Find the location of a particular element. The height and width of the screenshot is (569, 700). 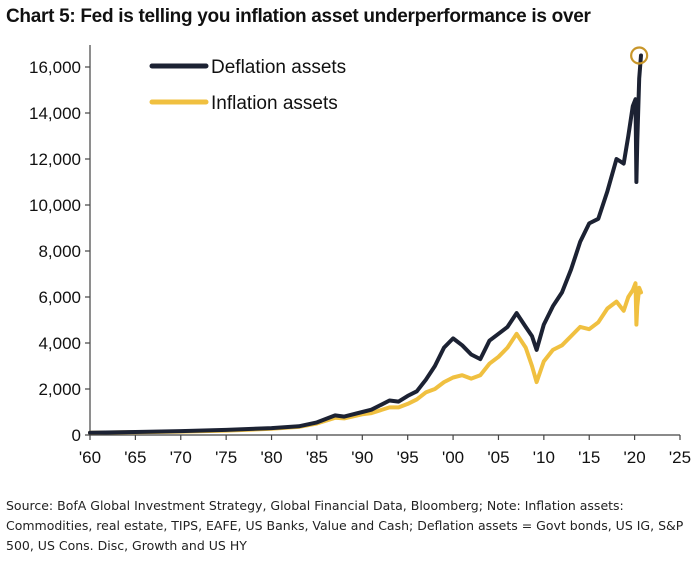

y-tick-label: 12,000 is located at coordinates (55, 159).